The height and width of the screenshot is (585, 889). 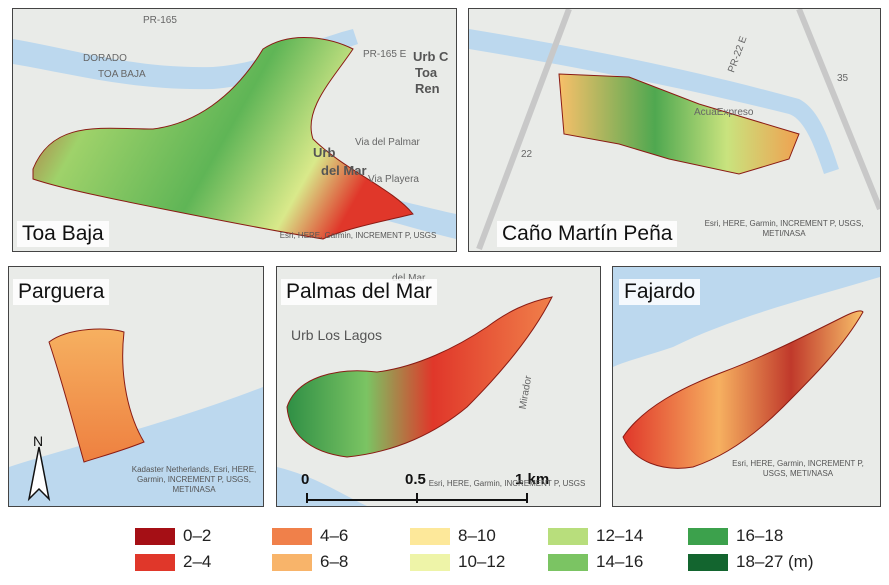 What do you see at coordinates (426, 72) in the screenshot?
I see `map-label: Toa` at bounding box center [426, 72].